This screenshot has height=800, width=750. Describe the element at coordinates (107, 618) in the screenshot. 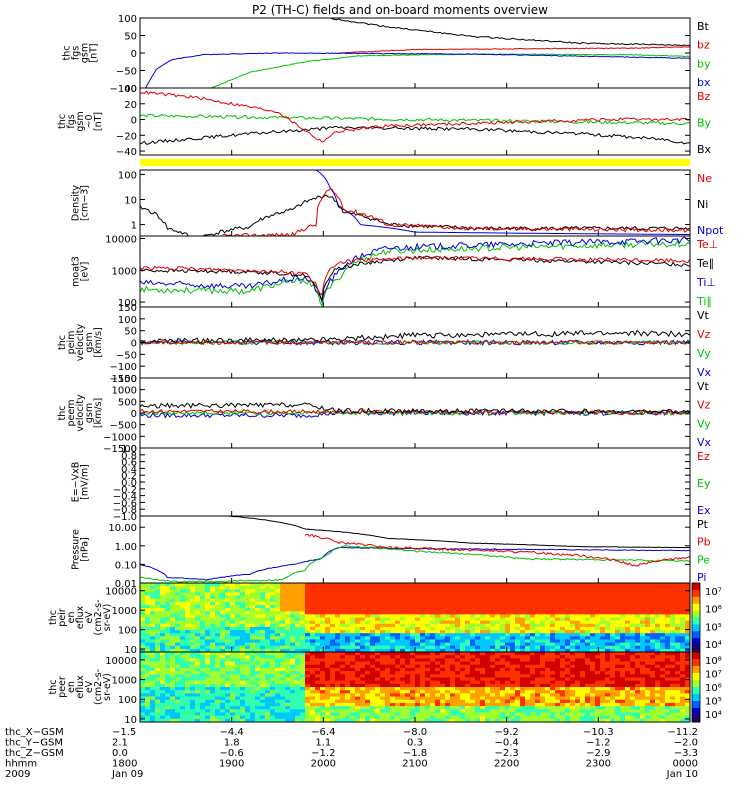

I see `y-axis-label-line: sr-eV)` at that location.